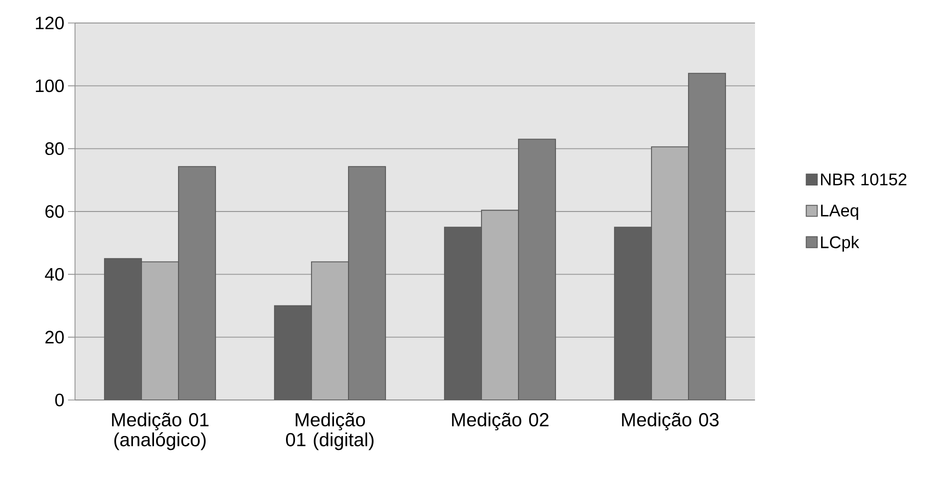  I want to click on x-tick-label: Medição 03, so click(670, 421).